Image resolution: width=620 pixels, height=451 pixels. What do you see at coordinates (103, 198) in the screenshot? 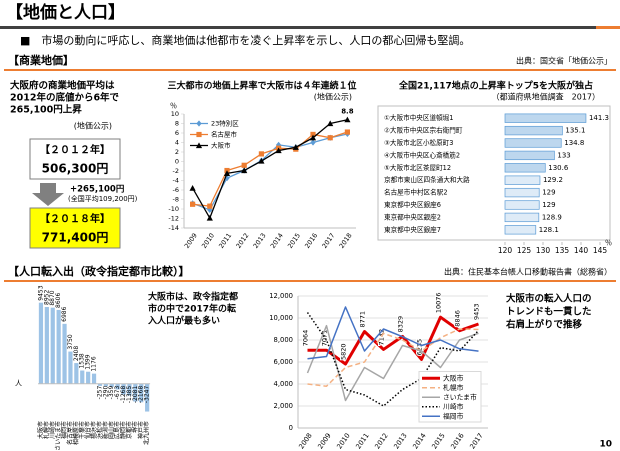
I see `national-average: (全国平均109,200円)` at bounding box center [103, 198].